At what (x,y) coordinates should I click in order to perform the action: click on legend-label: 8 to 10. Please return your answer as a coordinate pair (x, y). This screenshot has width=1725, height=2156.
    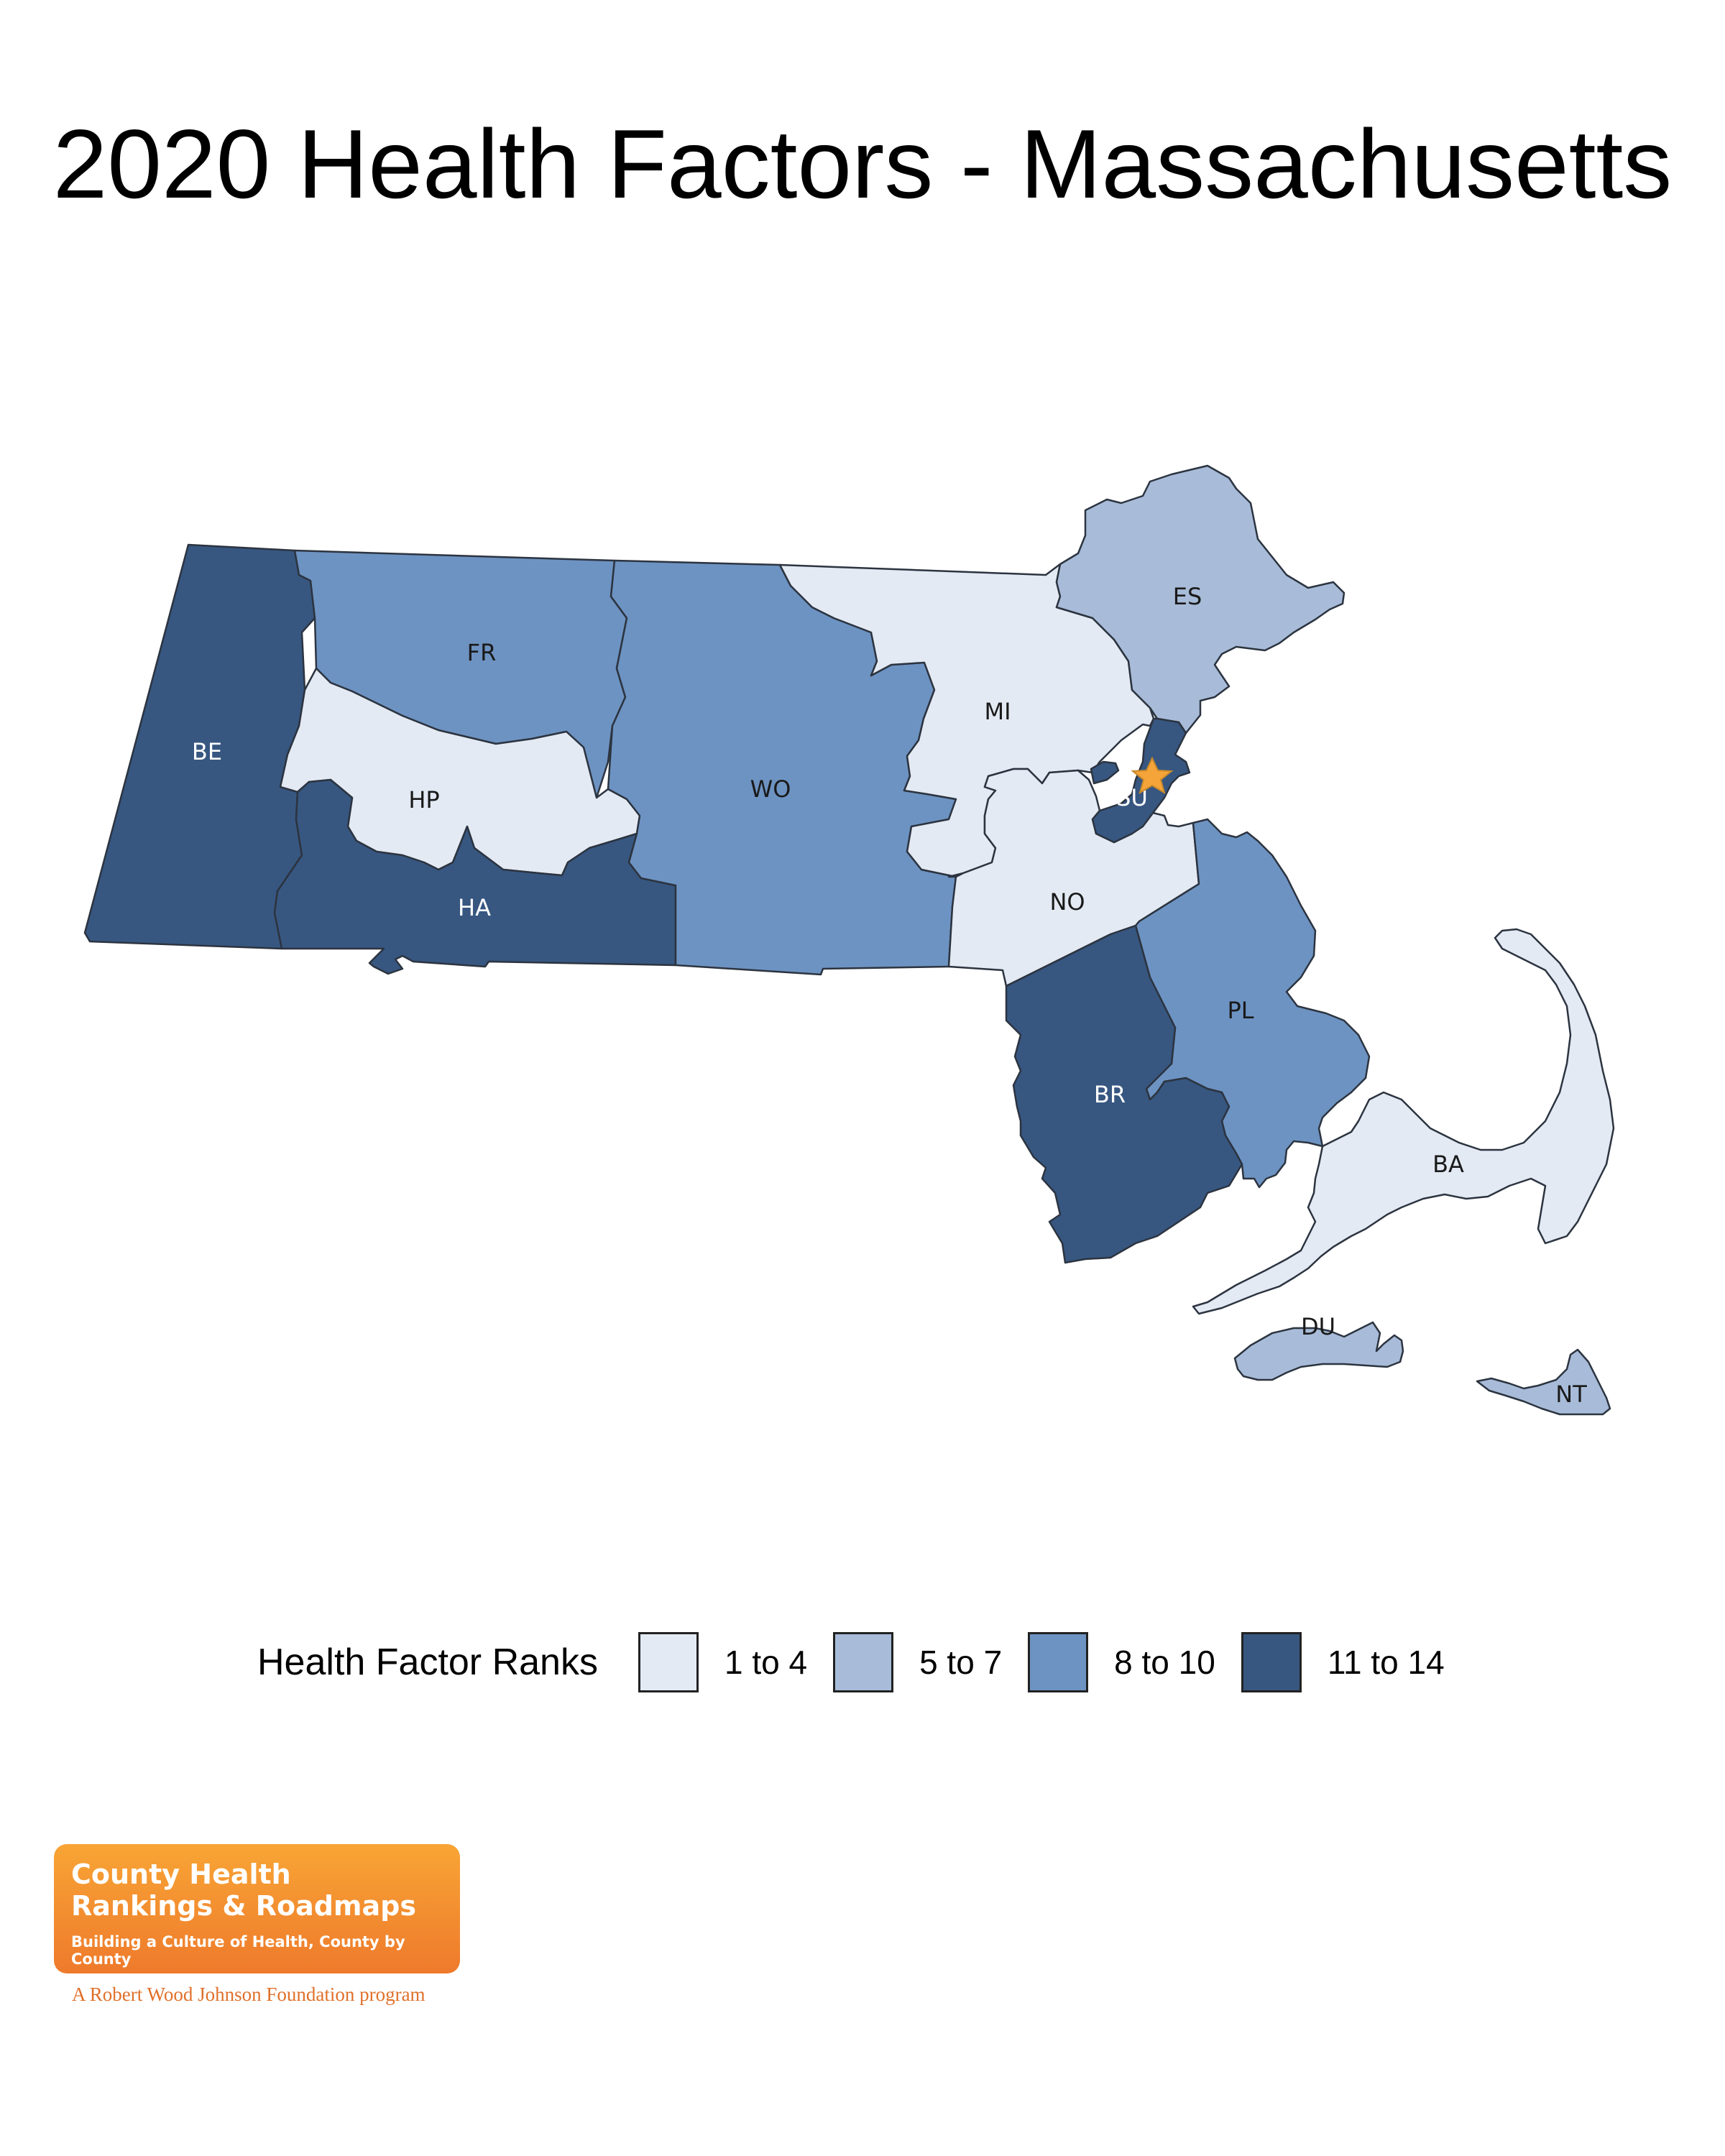
    Looking at the image, I should click on (1164, 1663).